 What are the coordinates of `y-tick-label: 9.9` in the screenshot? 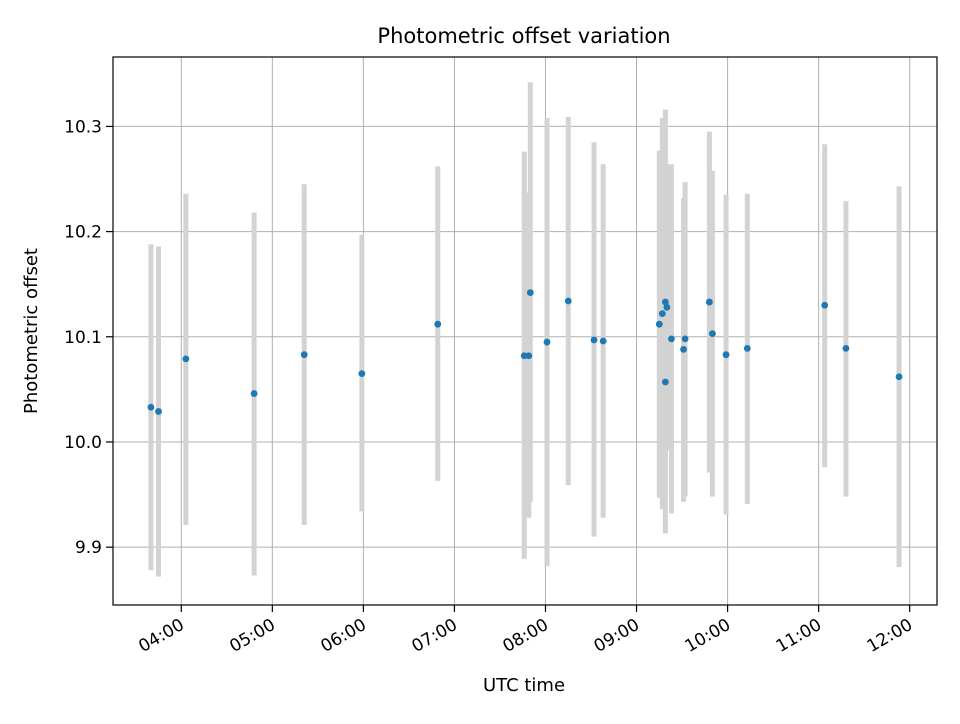 It's located at (88, 548).